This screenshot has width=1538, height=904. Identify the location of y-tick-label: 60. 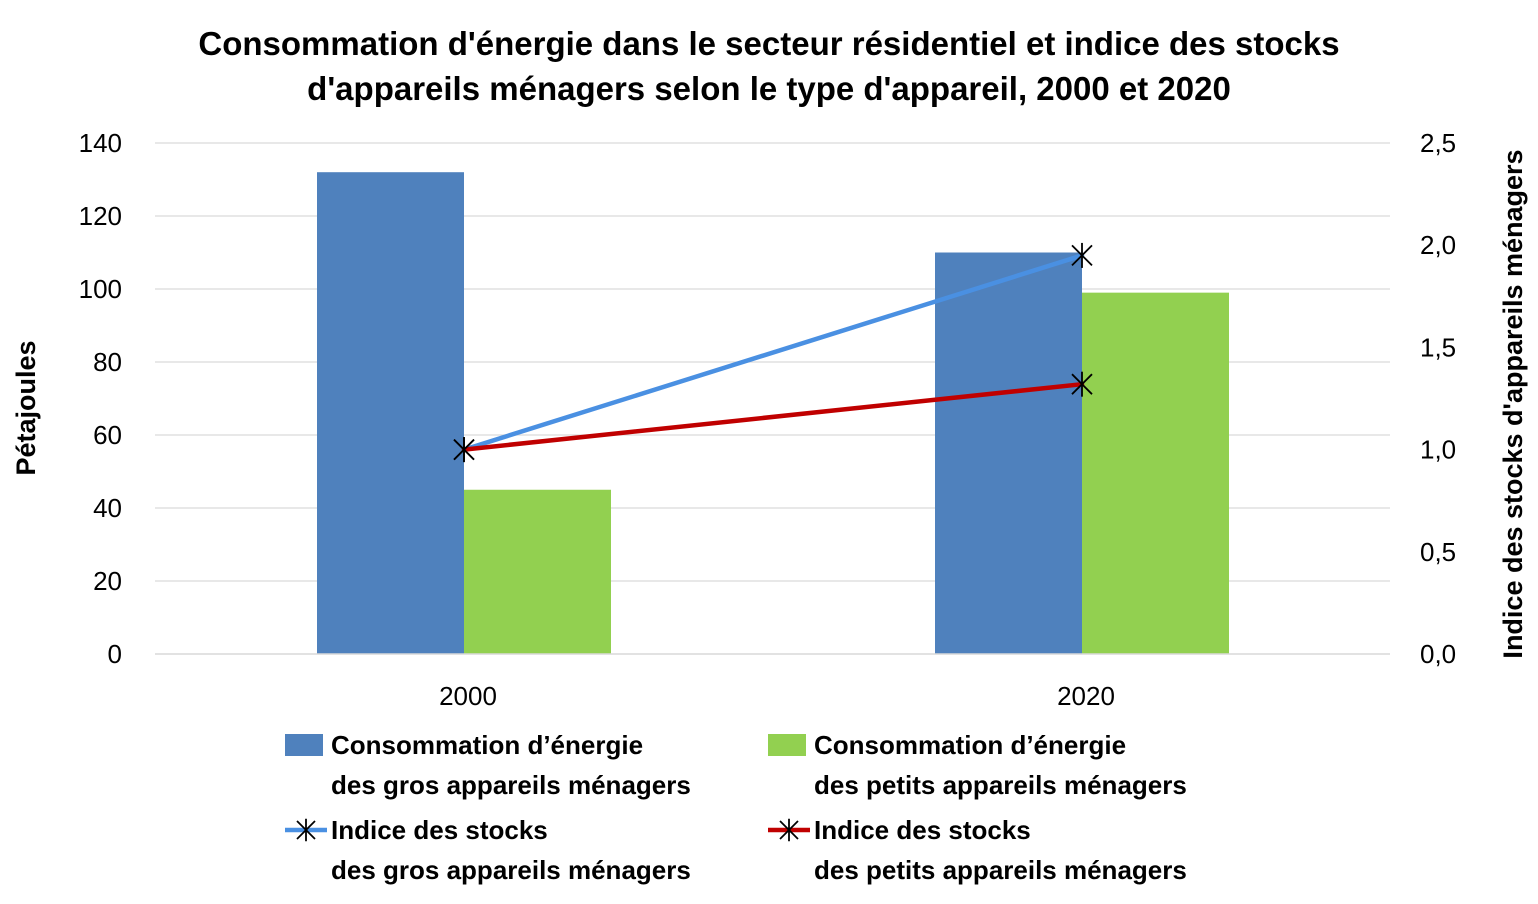
(107, 435).